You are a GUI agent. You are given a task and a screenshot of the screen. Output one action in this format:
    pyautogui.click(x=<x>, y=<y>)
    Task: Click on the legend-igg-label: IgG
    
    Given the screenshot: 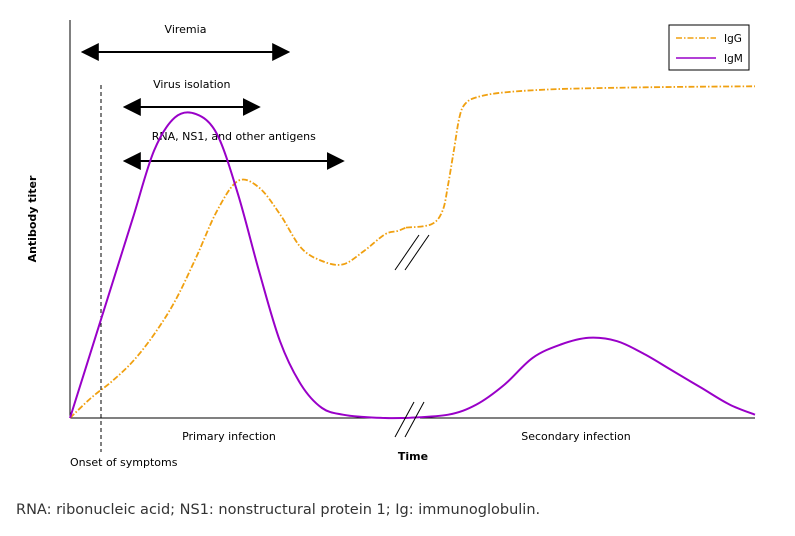 What is the action you would take?
    pyautogui.click(x=733, y=39)
    